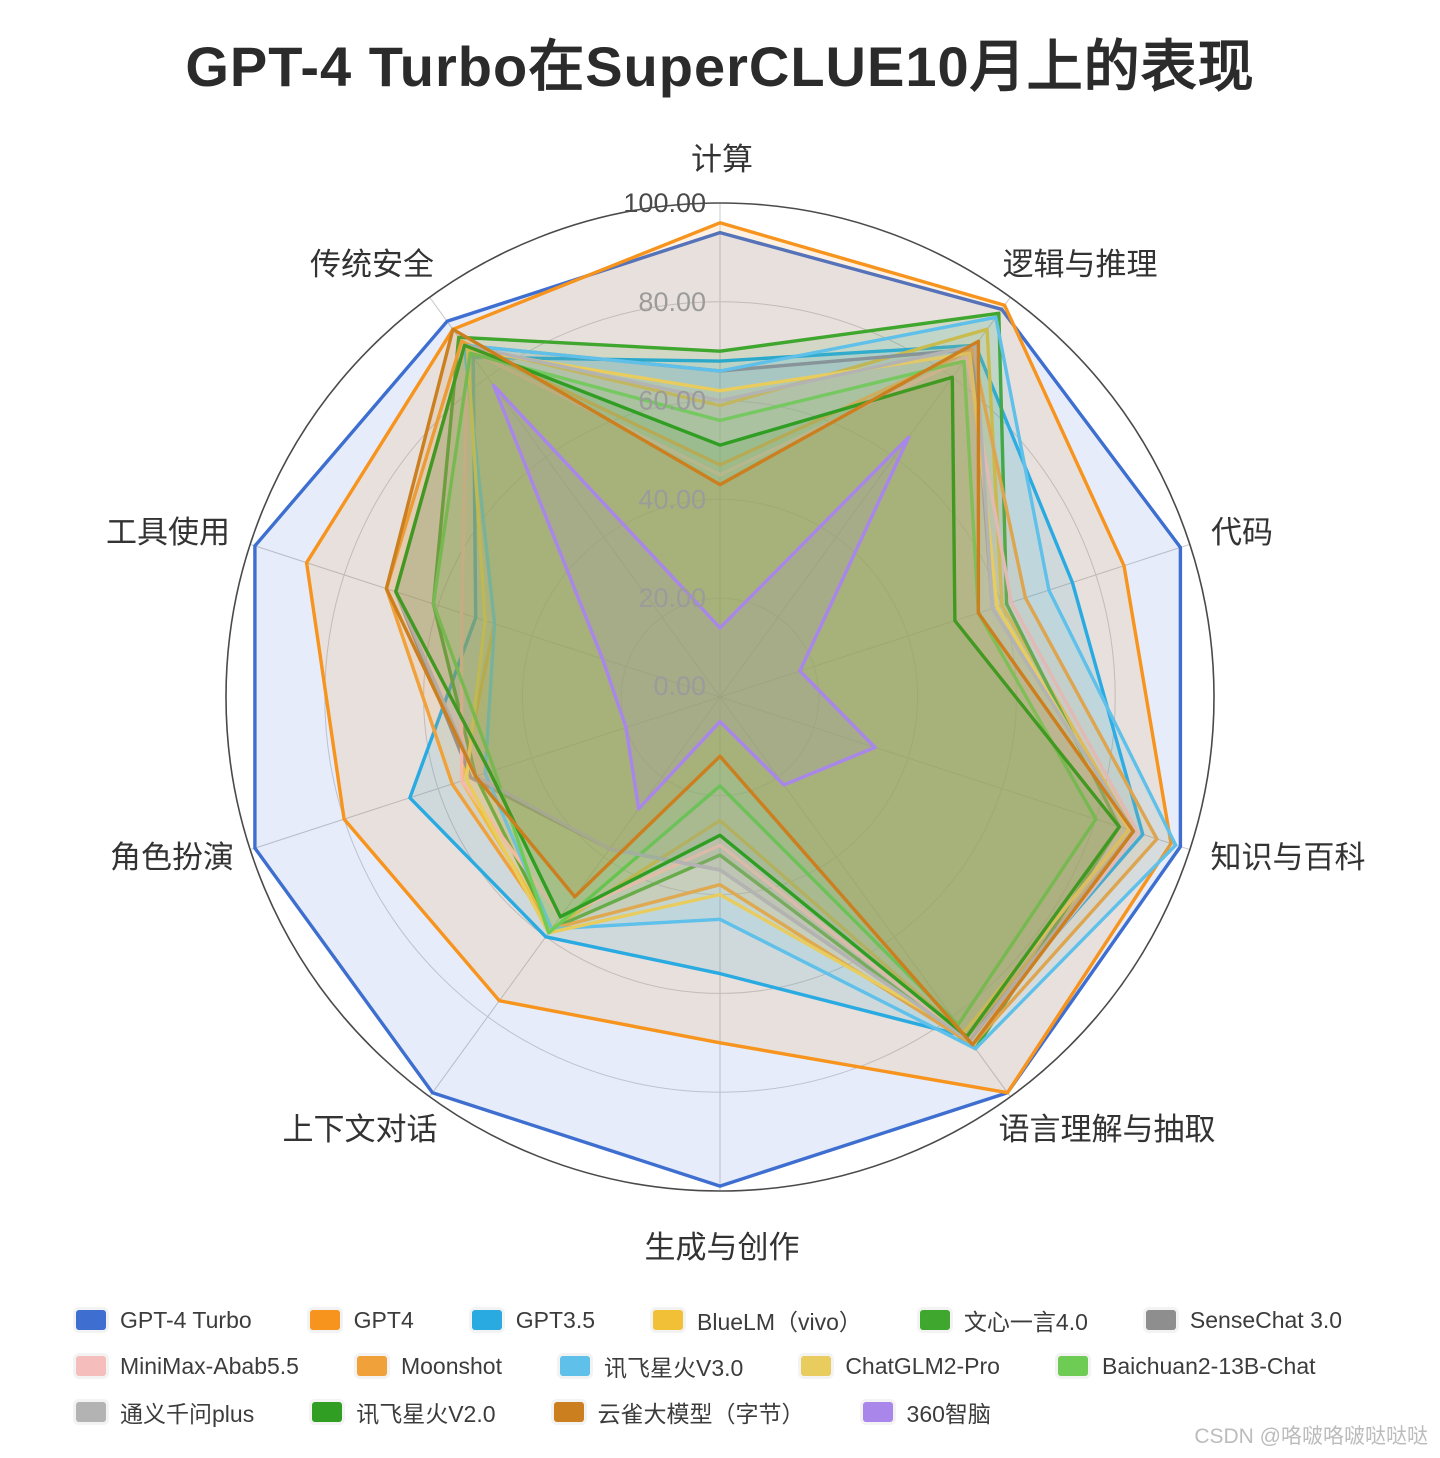  Describe the element at coordinates (426, 1414) in the screenshot. I see `legend-label: 讯飞星火V2.0` at that location.